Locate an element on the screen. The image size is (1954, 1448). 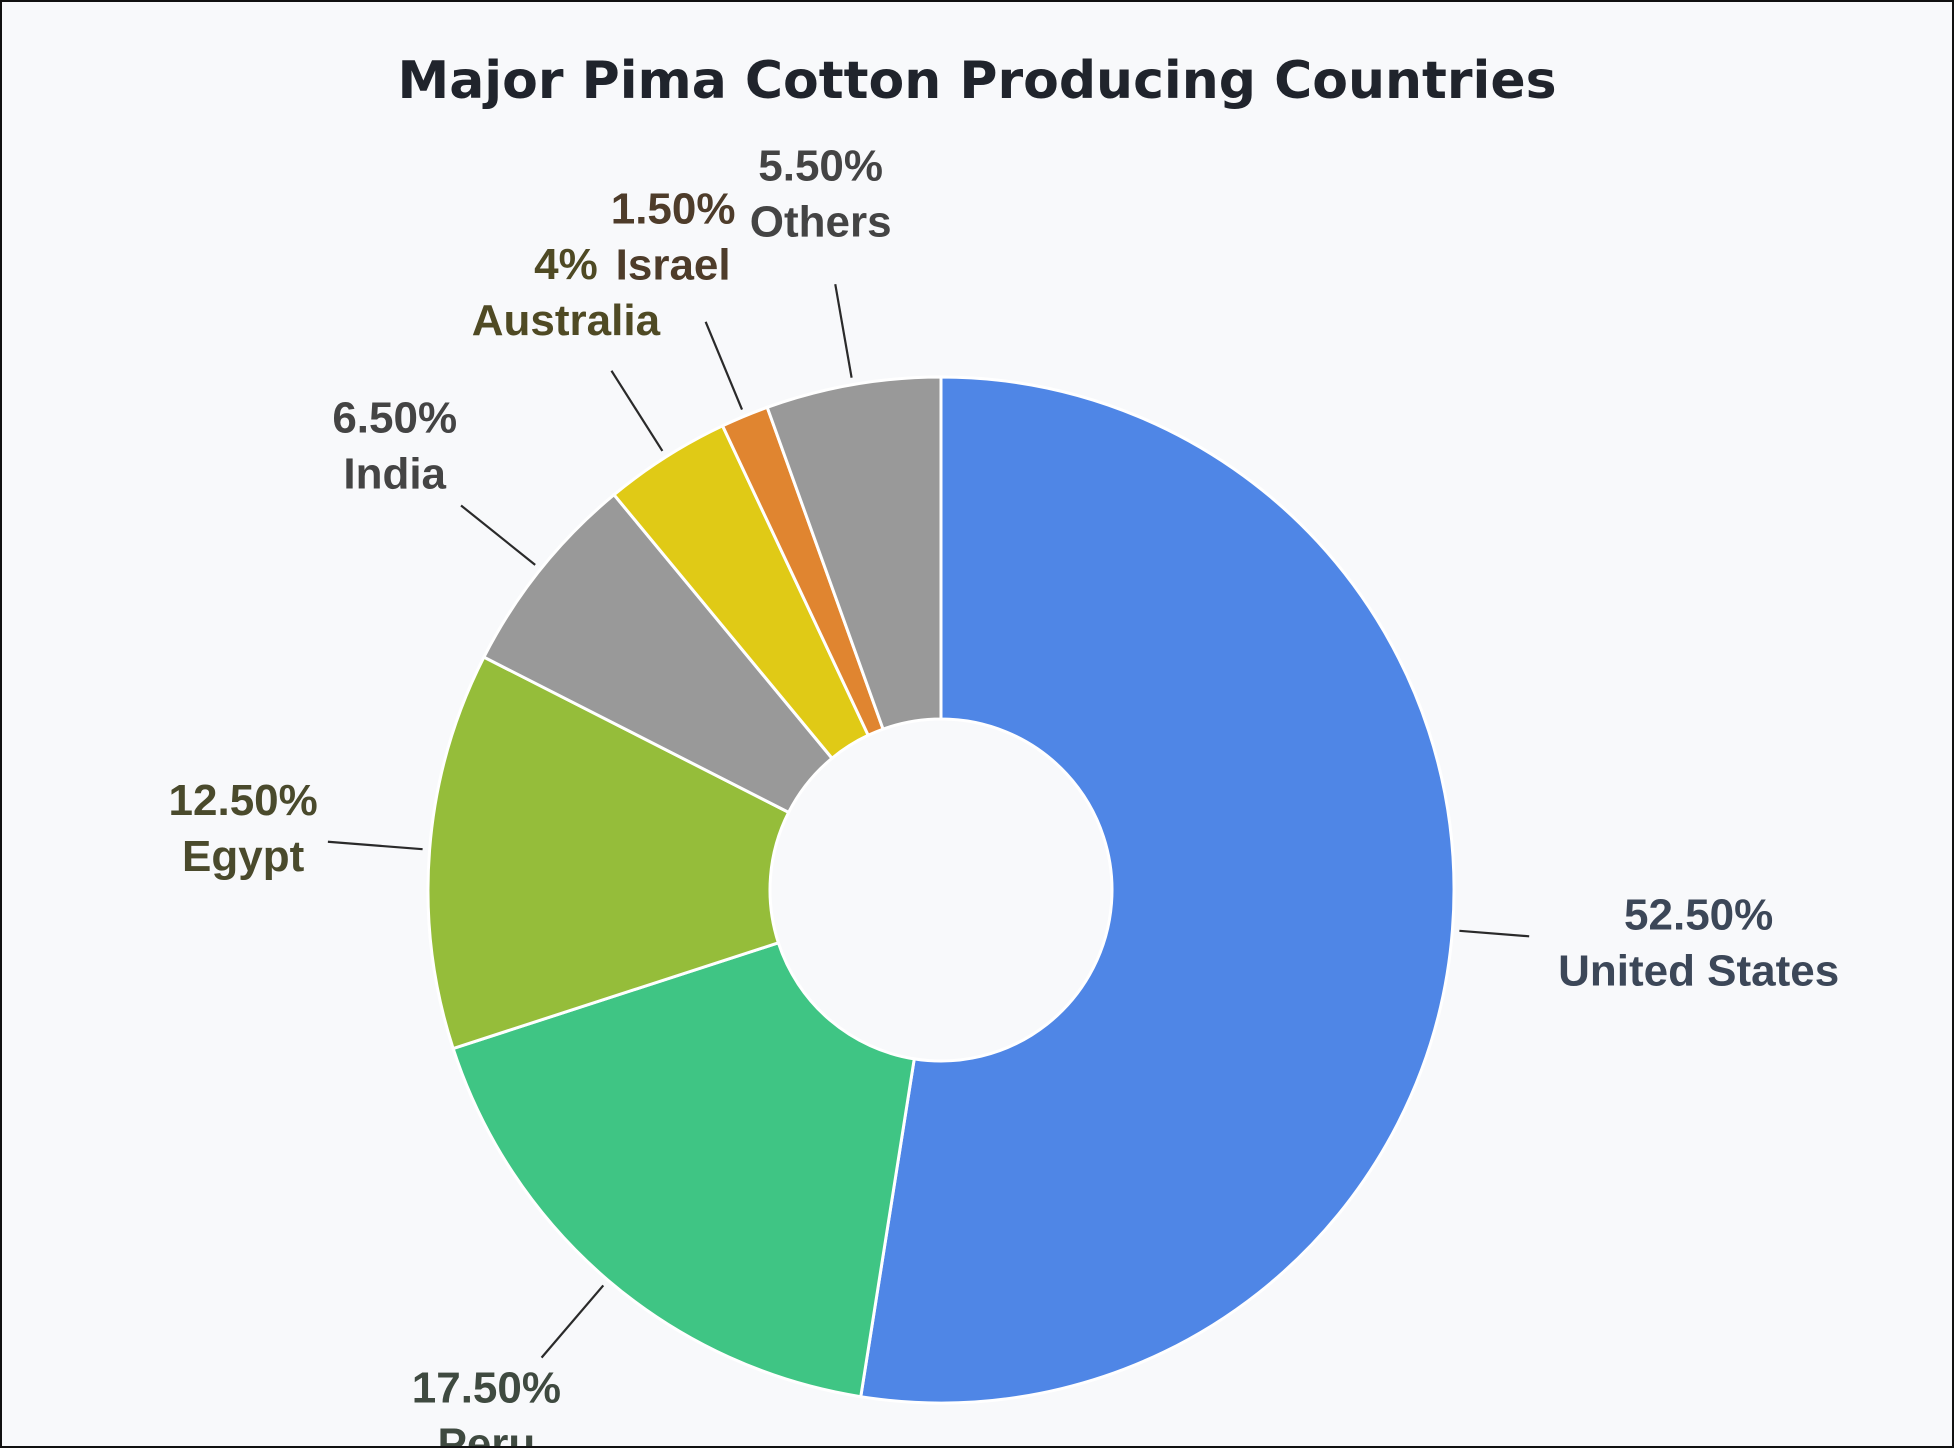
category-label-united-states: United States is located at coordinates (1698, 971).